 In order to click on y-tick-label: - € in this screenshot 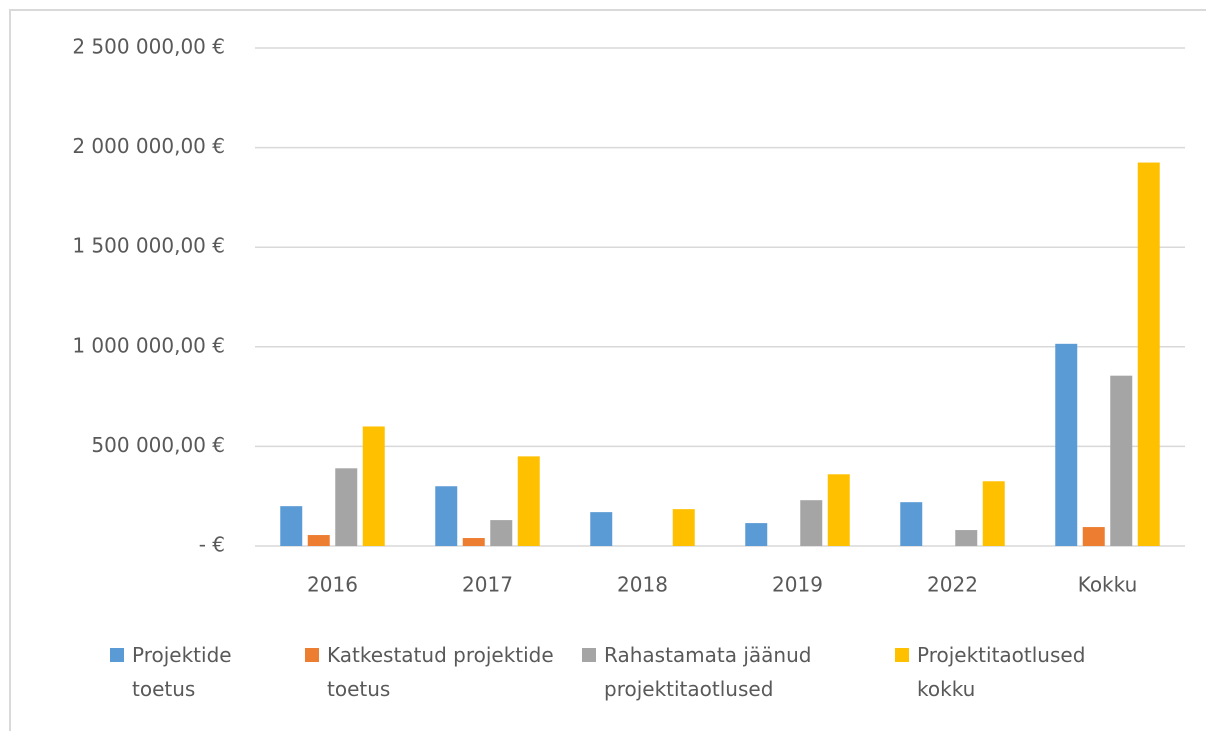, I will do `click(212, 545)`.